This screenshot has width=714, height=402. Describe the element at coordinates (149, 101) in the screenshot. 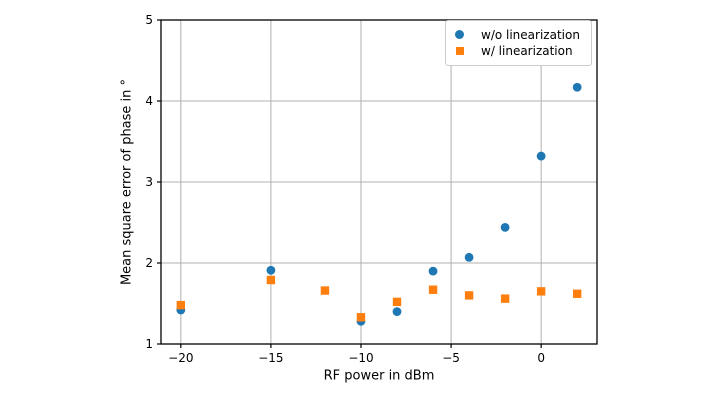

I see `y-tick-label: 4` at that location.